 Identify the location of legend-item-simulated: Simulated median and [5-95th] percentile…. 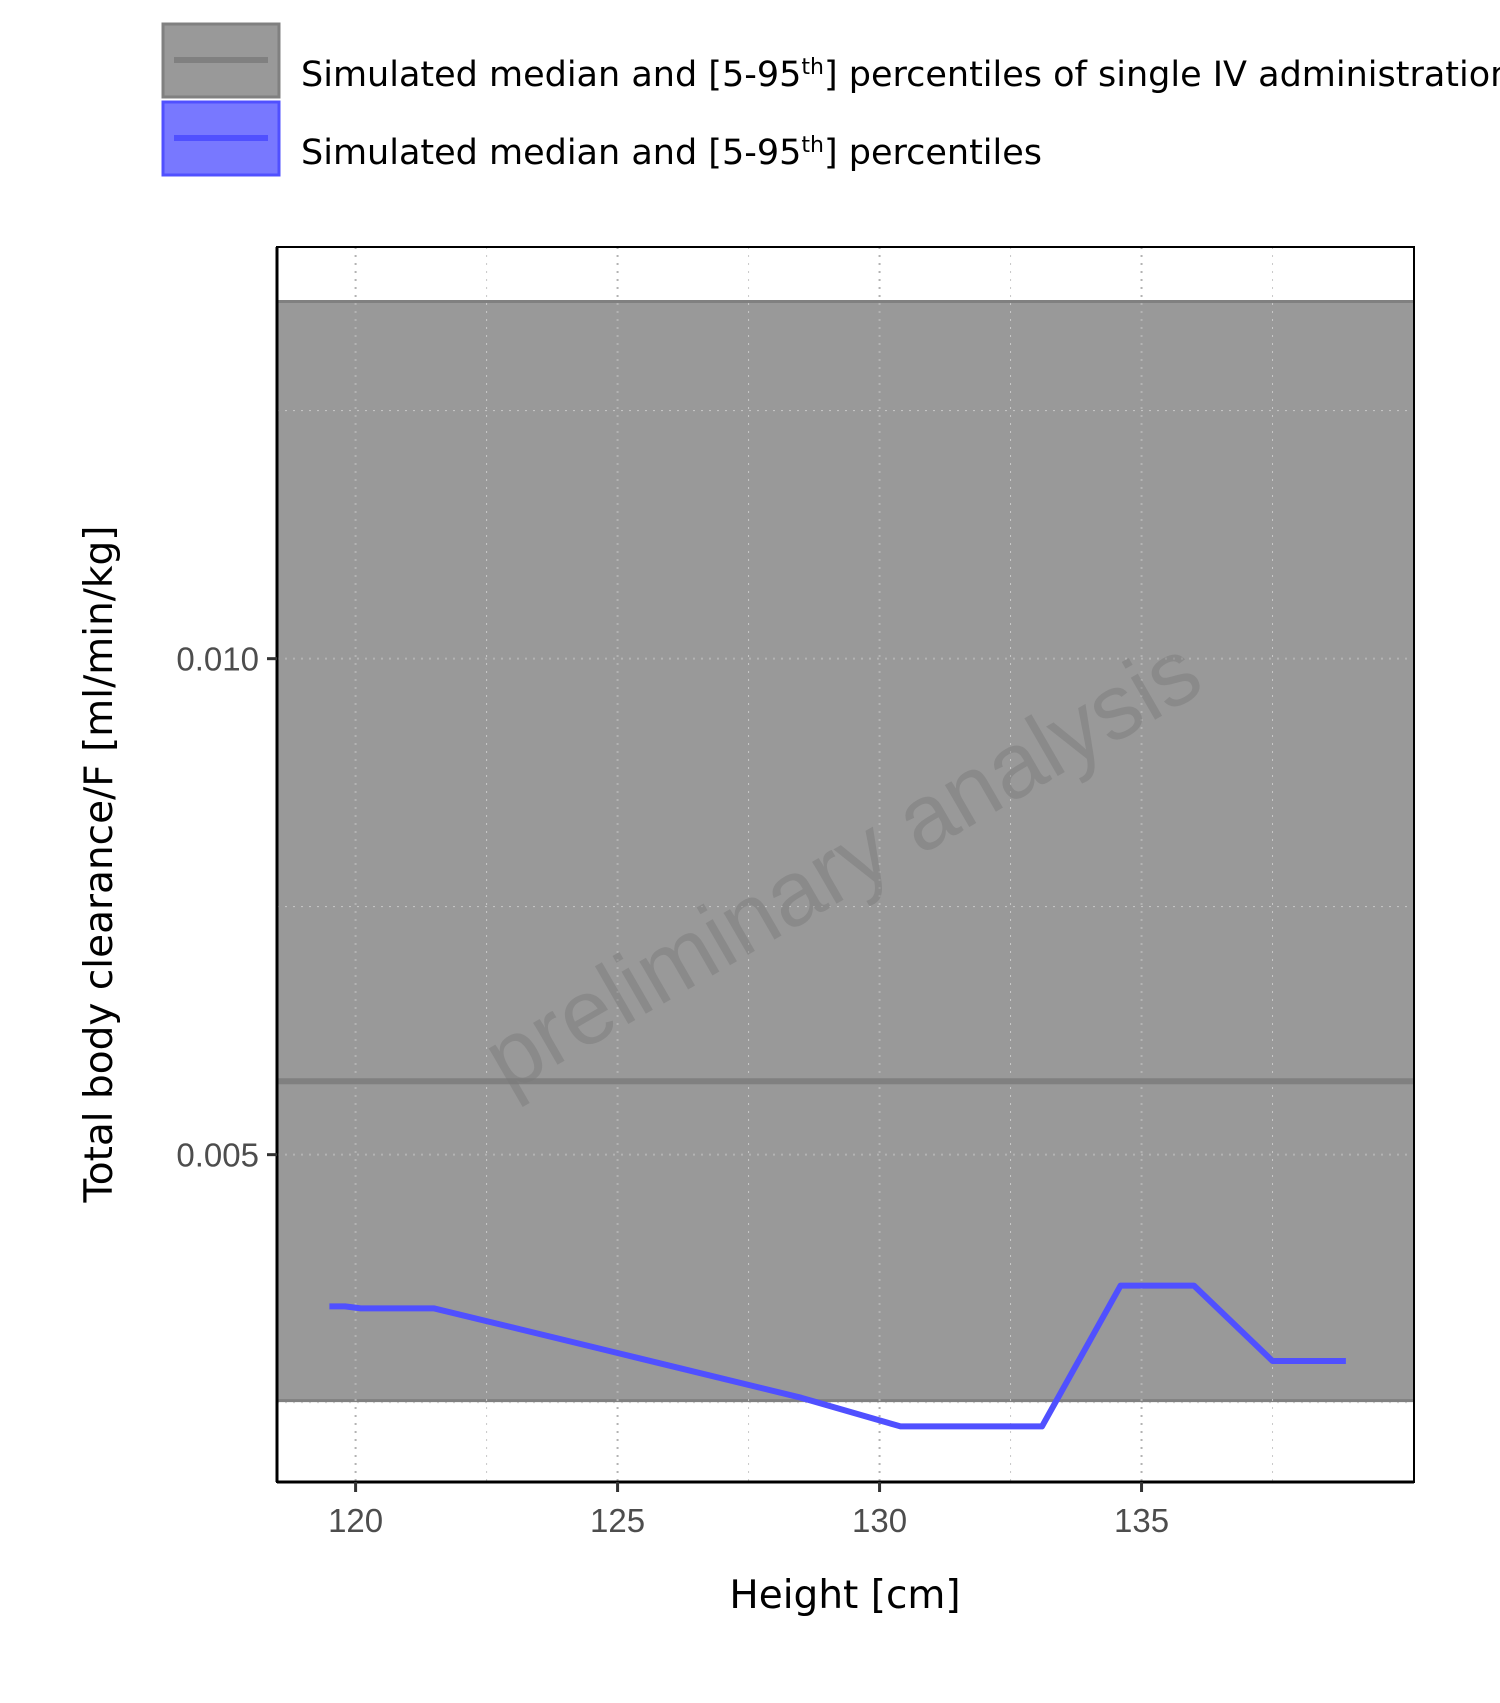
(601, 138).